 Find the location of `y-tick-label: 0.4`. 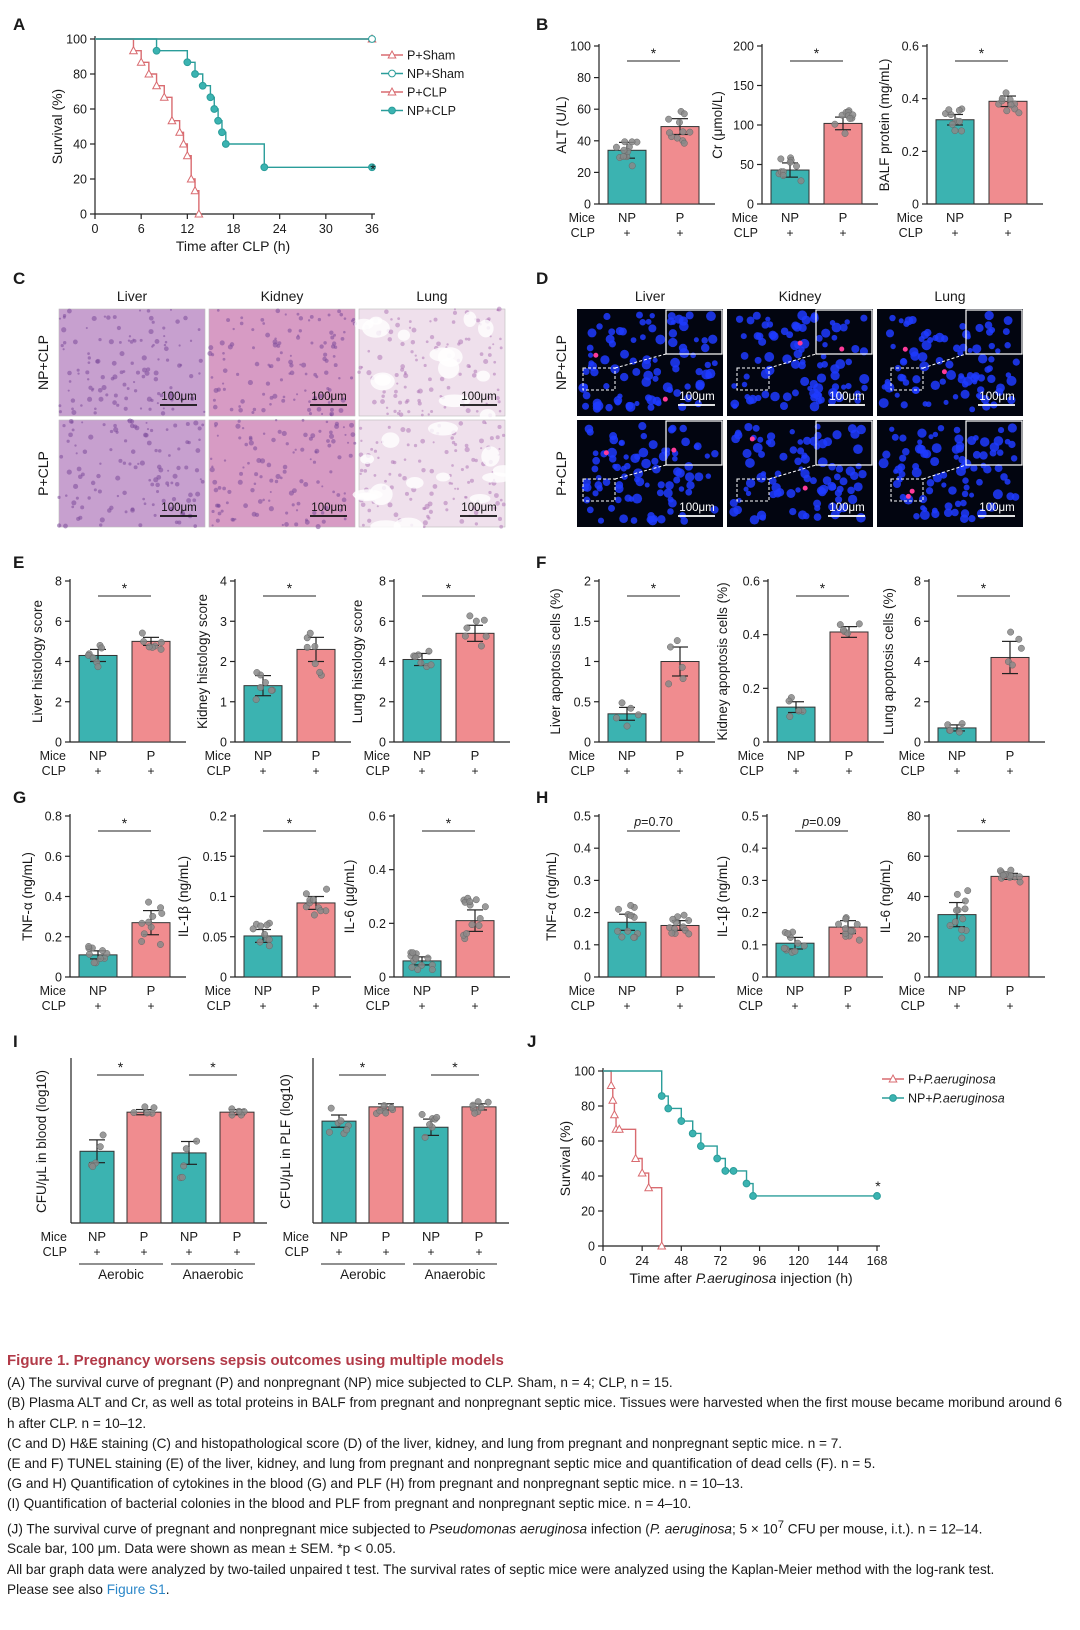

y-tick-label: 0.4 is located at coordinates (910, 99).